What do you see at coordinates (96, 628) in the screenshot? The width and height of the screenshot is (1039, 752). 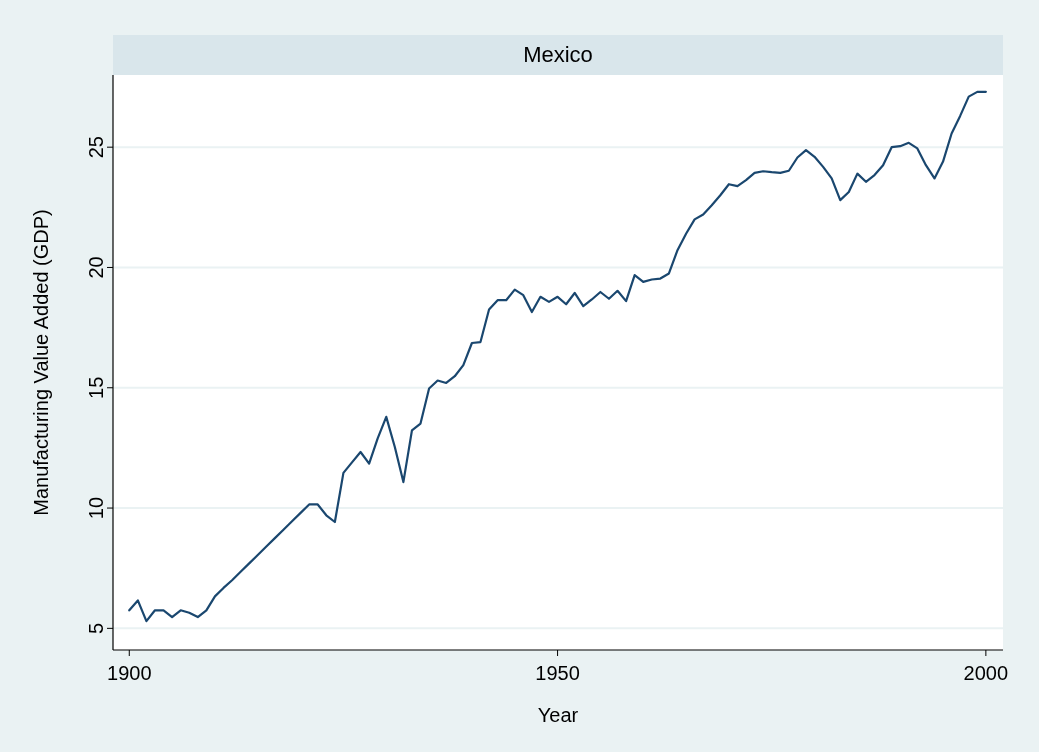 I see `y-tick-label: 5` at bounding box center [96, 628].